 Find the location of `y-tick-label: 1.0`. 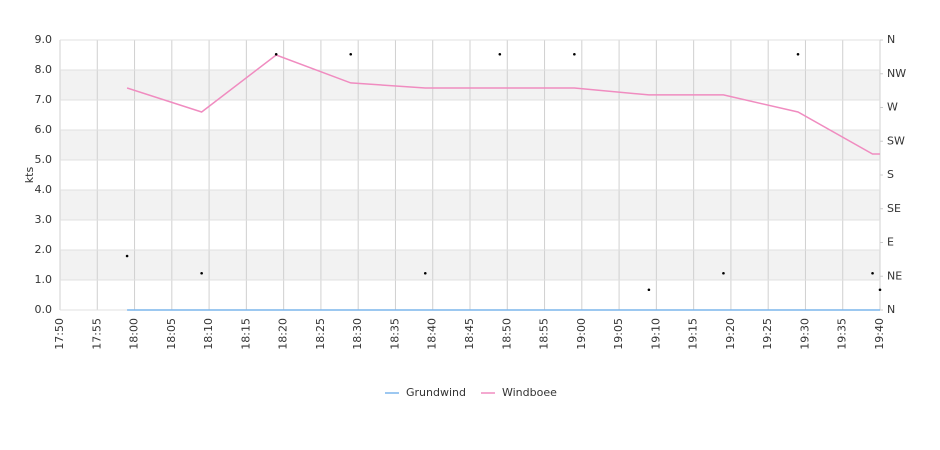

y-tick-label: 1.0 is located at coordinates (44, 279).